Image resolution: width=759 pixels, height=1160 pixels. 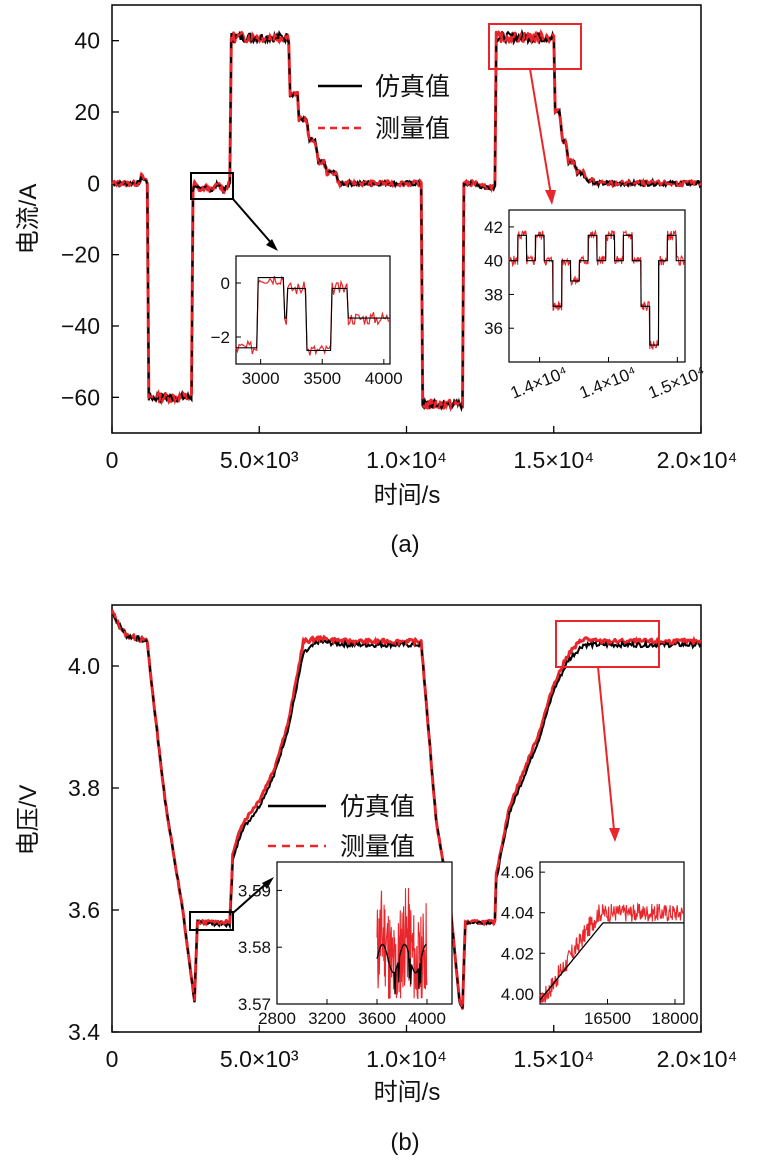 I want to click on panel-a-zoom-arrowhead-left, so click(x=272, y=245).